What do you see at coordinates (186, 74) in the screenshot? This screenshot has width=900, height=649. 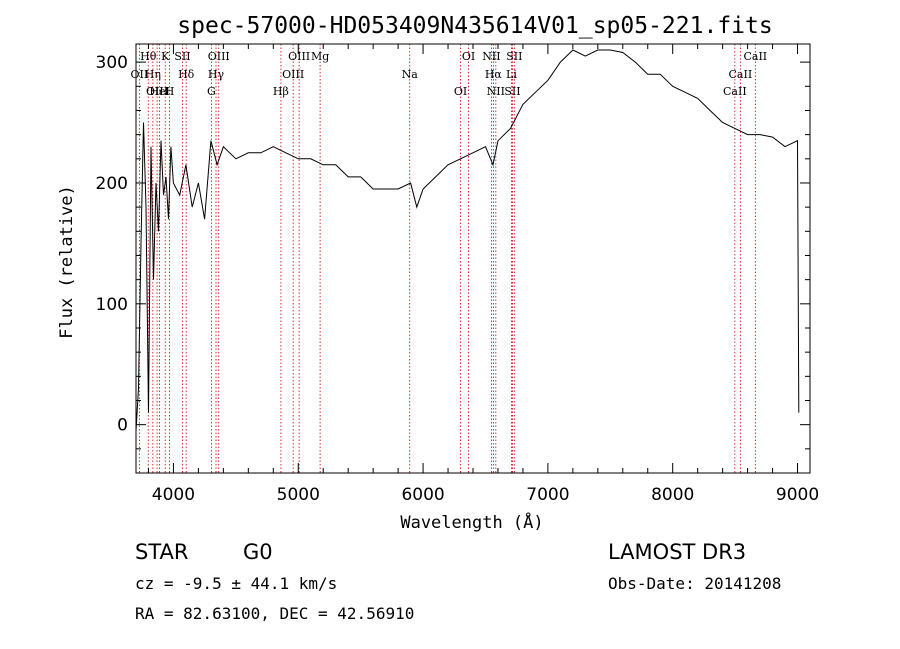 I see `line-marker-label: Hδ` at bounding box center [186, 74].